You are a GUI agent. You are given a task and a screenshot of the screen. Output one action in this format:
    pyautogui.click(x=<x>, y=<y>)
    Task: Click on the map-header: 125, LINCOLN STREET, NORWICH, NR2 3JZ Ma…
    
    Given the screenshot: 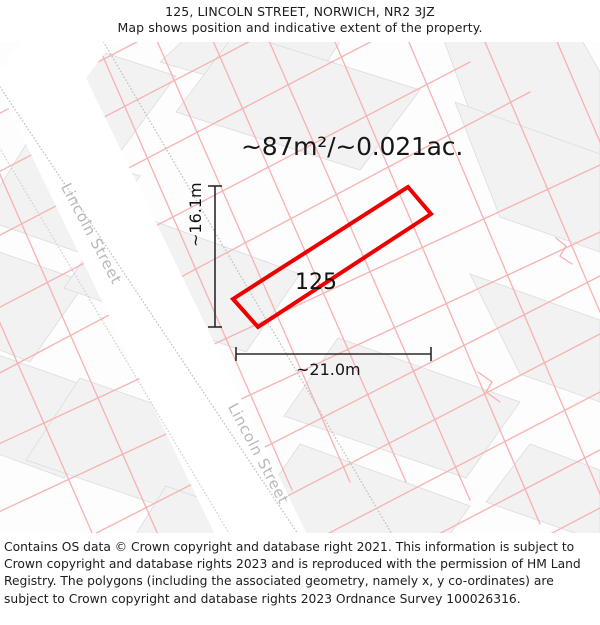 What is the action you would take?
    pyautogui.click(x=300, y=21)
    